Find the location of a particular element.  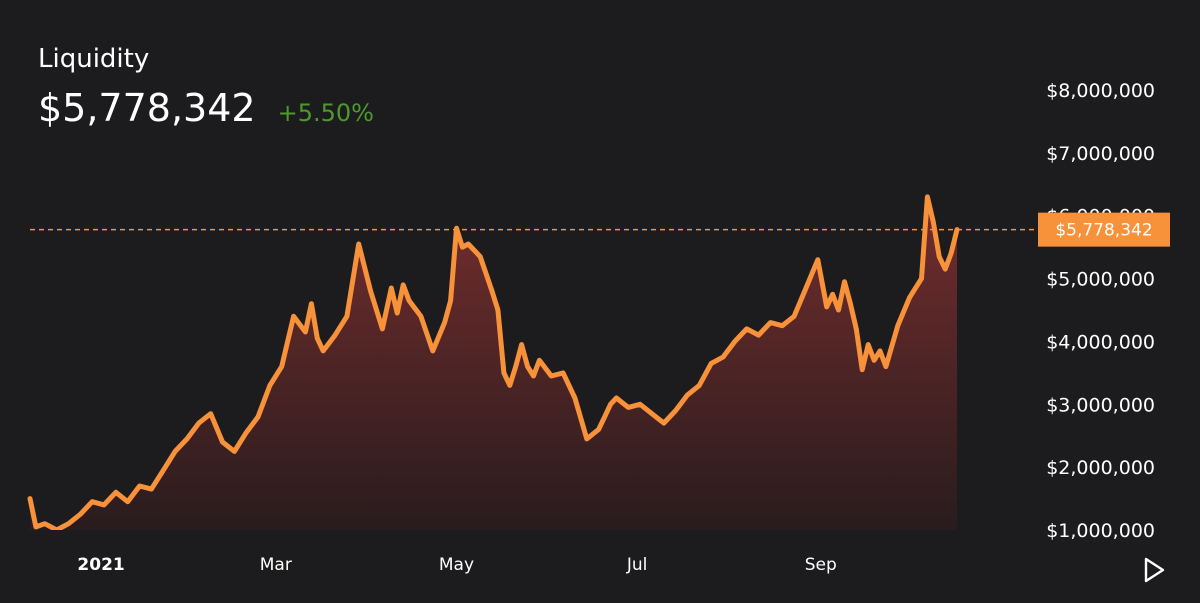

y-tick-label: $5,000,000 is located at coordinates (1100, 280).